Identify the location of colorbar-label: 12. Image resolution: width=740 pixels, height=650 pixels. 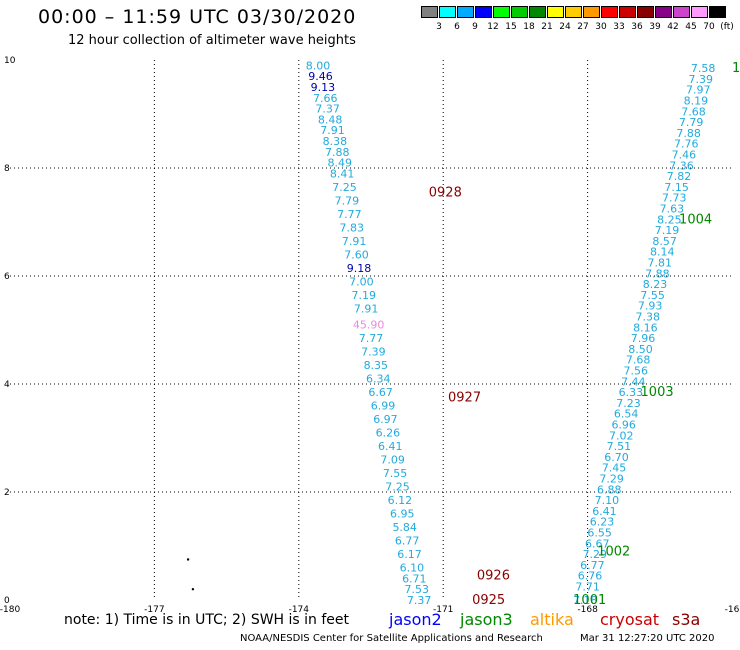
(493, 27).